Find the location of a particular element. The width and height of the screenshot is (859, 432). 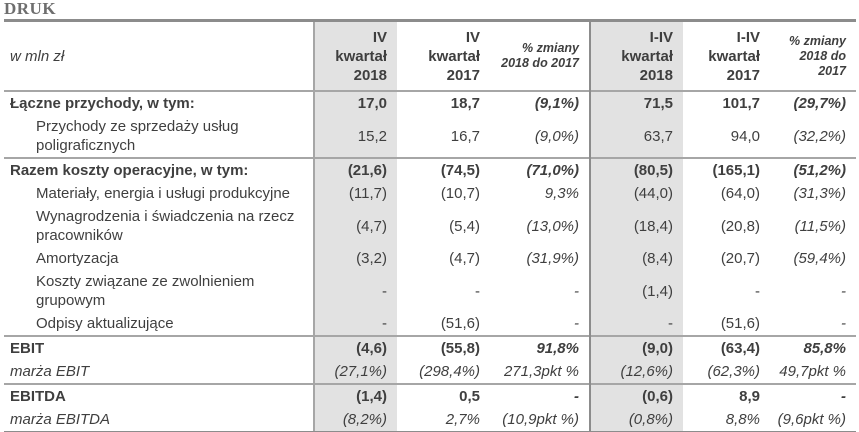

table-row: Odpisy aktualizujące - (51,6) - - (51,6) - is located at coordinates (430, 324).